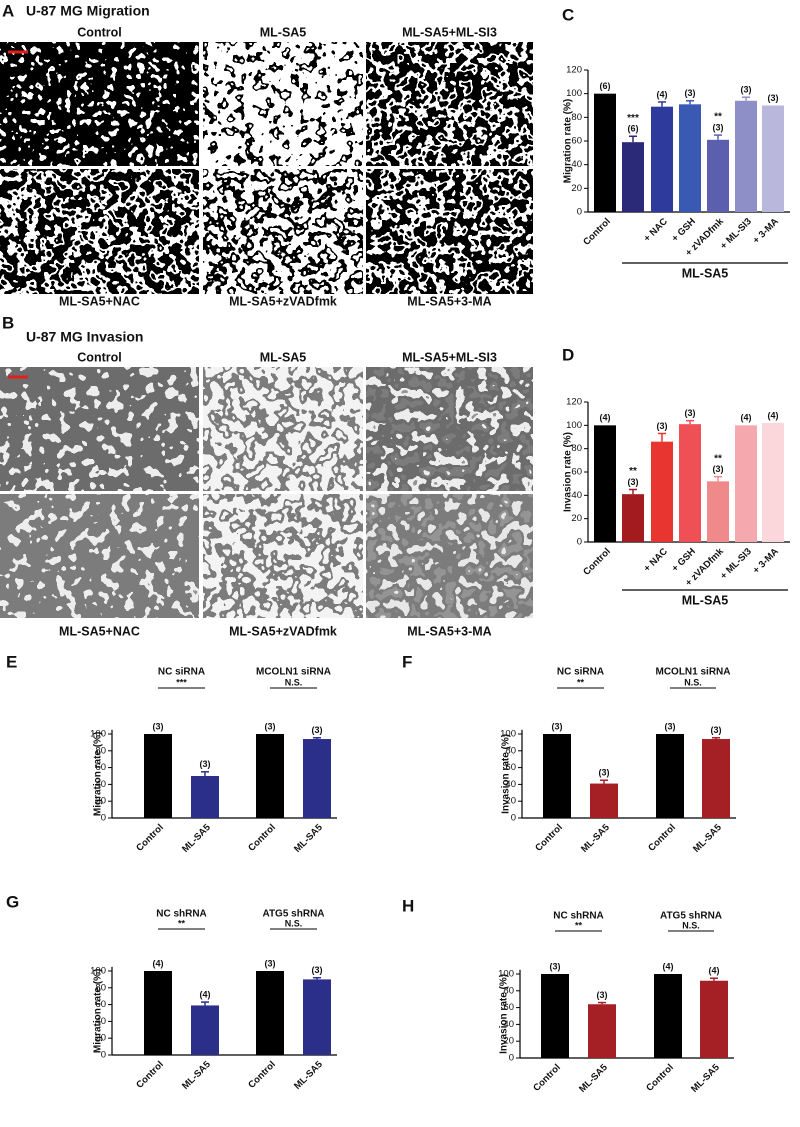 The height and width of the screenshot is (1127, 800). Describe the element at coordinates (408, 905) in the screenshot. I see `panel-letter: H` at that location.